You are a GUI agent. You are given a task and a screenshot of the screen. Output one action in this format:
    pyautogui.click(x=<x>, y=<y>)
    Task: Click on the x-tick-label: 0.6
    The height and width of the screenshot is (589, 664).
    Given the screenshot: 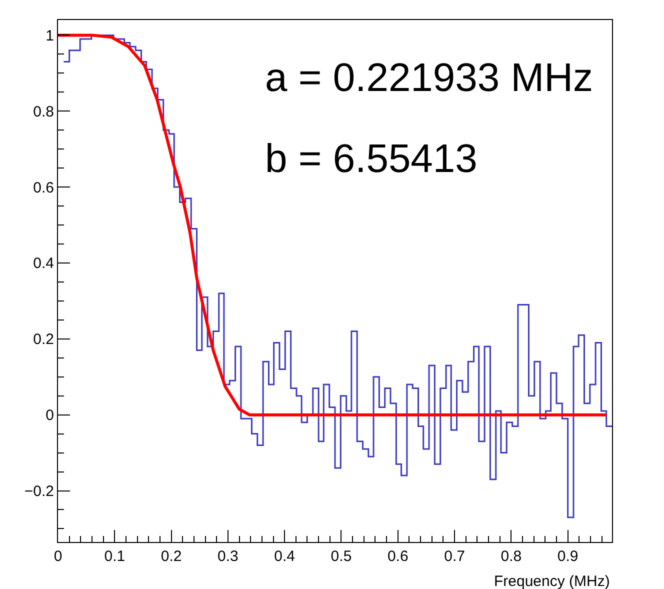 What is the action you would take?
    pyautogui.click(x=397, y=556)
    